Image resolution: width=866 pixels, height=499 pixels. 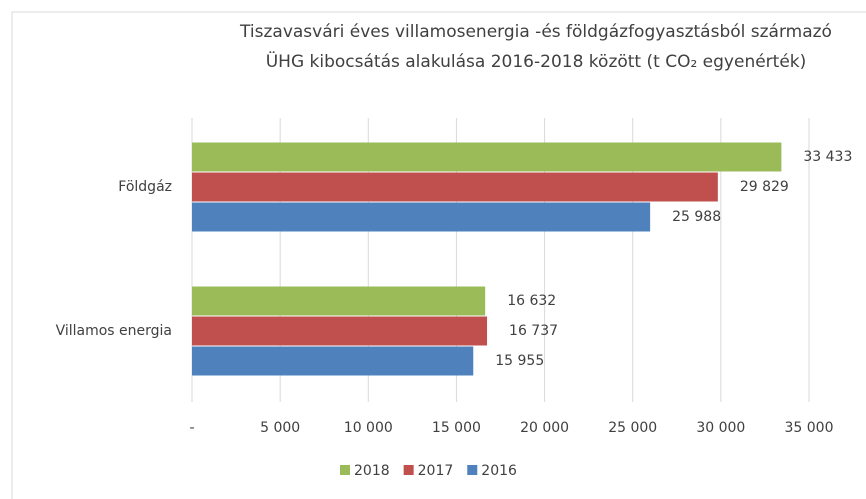 I want to click on data-label: 33 433, so click(x=827, y=157).